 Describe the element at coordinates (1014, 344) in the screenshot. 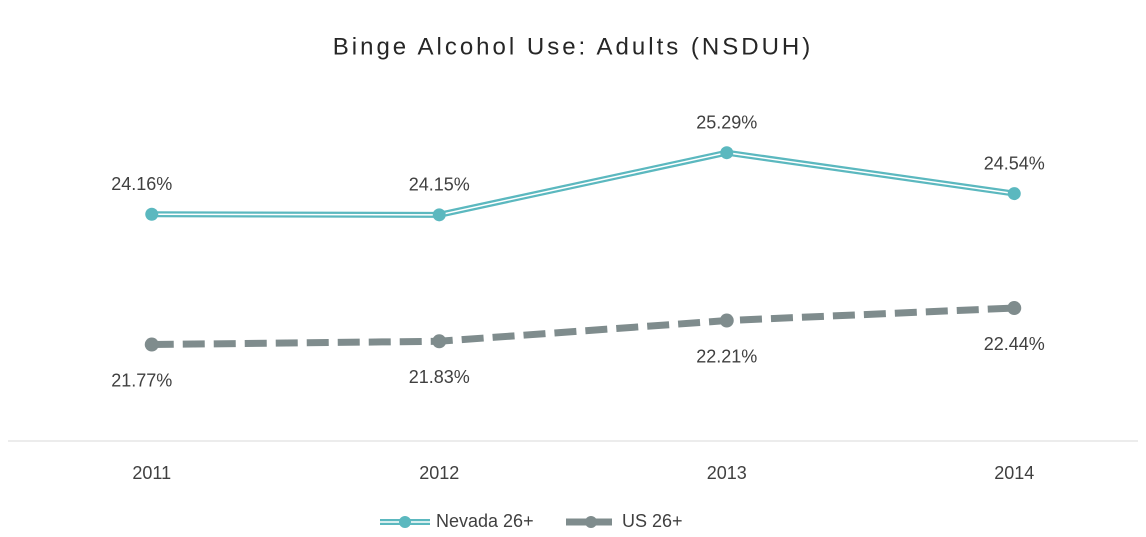

I see `data-label: 22.44%` at that location.